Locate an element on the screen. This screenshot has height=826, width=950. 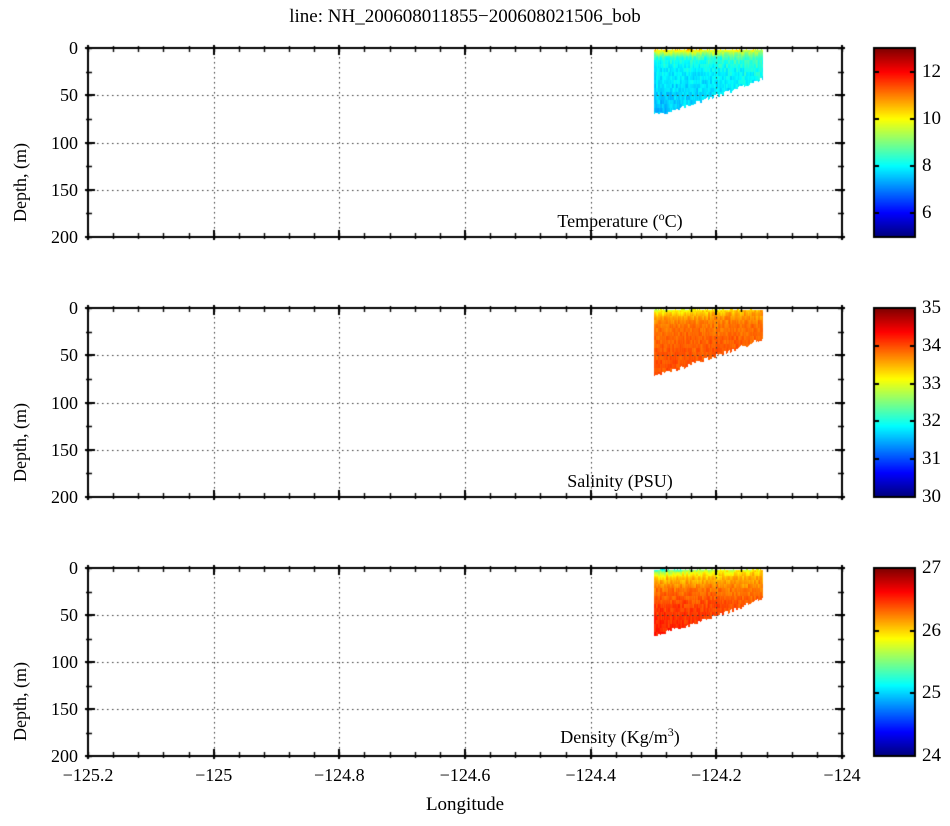
annotation-text: Salinity (PSU) is located at coordinates (620, 481).